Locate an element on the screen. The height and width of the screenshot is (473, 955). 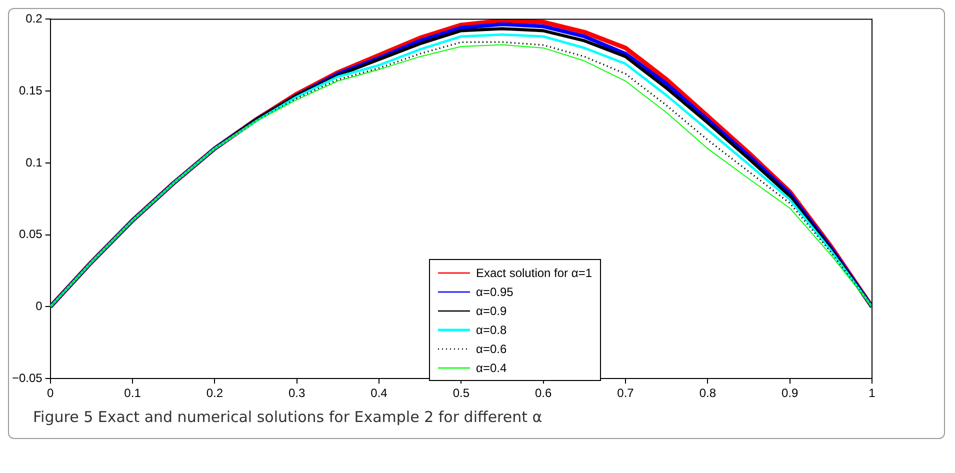
y-tick-label: 0.2 is located at coordinates (34, 19).